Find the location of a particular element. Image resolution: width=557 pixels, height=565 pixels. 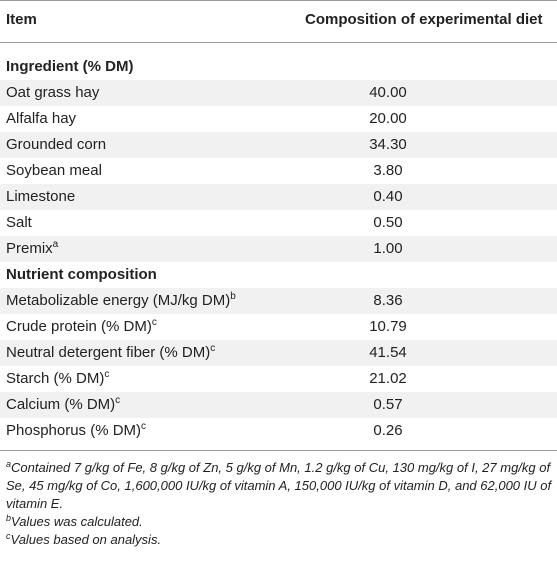

table-row: Alfalfa hay 20.00 is located at coordinates (278, 119).